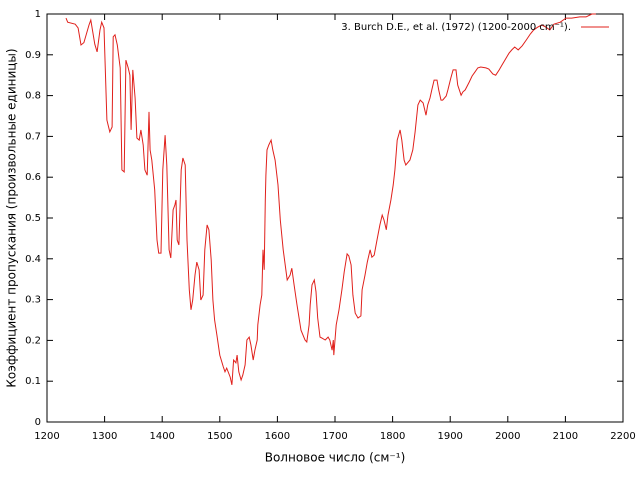 This screenshot has width=640, height=480. What do you see at coordinates (46, 436) in the screenshot?
I see `x-tick-label: 1200` at bounding box center [46, 436].